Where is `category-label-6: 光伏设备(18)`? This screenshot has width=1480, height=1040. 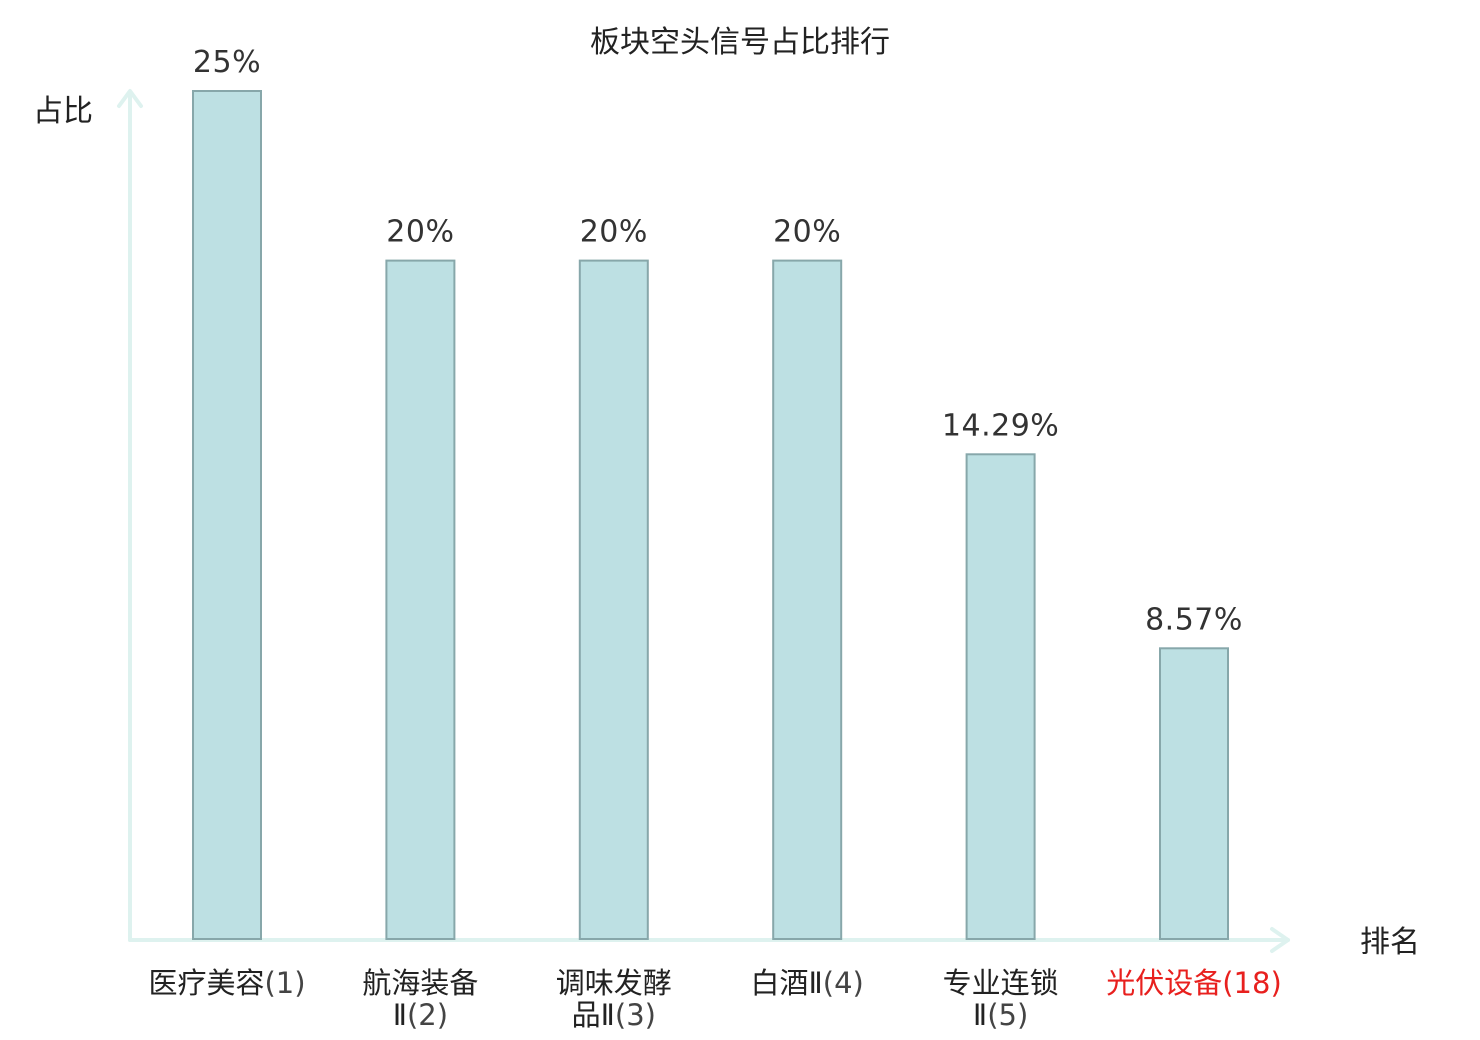
category-label-6: 光伏设备(18) is located at coordinates (1194, 983).